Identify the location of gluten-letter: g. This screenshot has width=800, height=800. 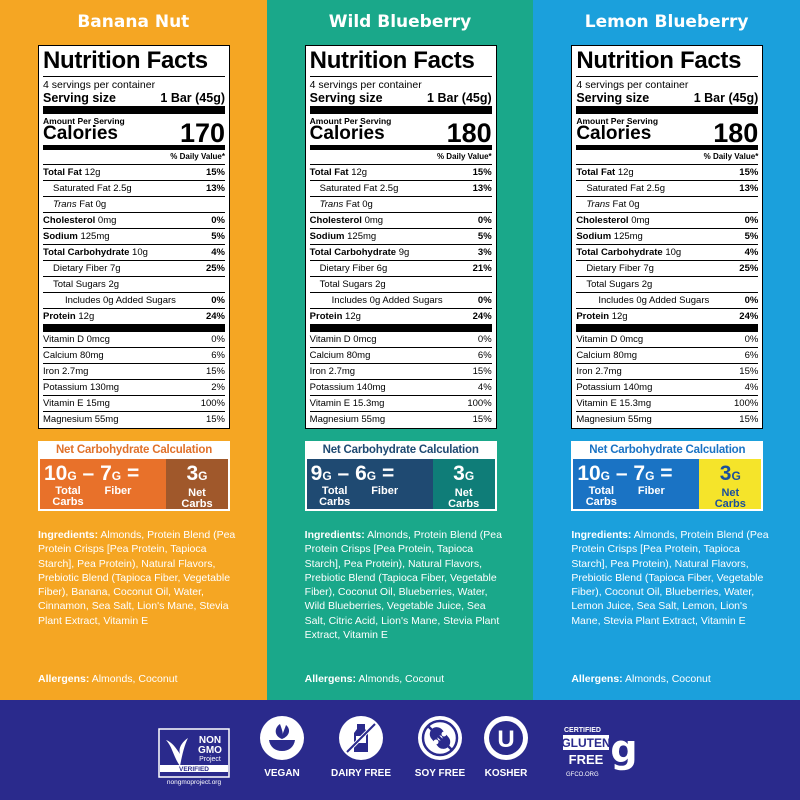
(623, 749).